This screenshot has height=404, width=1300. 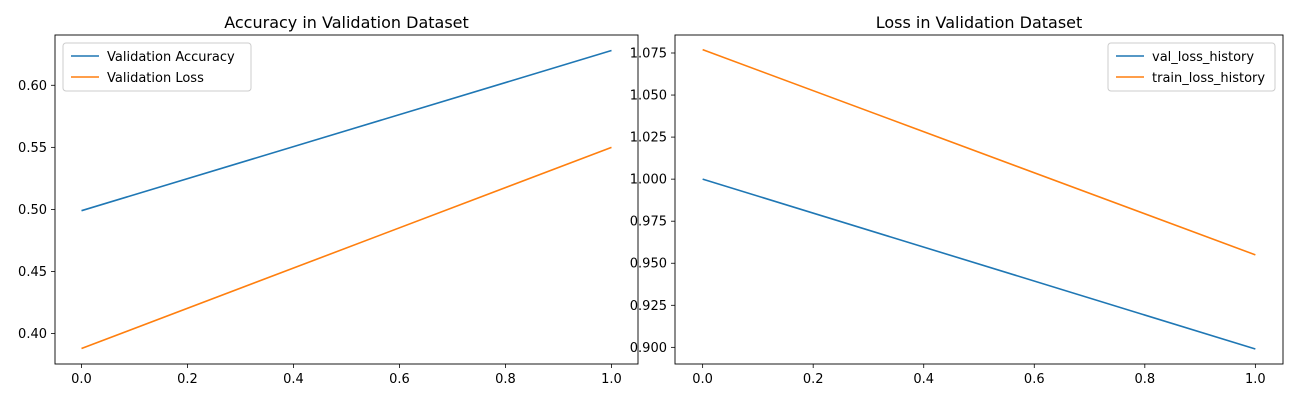 What do you see at coordinates (648, 348) in the screenshot?
I see `y-tick-label: 0.900` at bounding box center [648, 348].